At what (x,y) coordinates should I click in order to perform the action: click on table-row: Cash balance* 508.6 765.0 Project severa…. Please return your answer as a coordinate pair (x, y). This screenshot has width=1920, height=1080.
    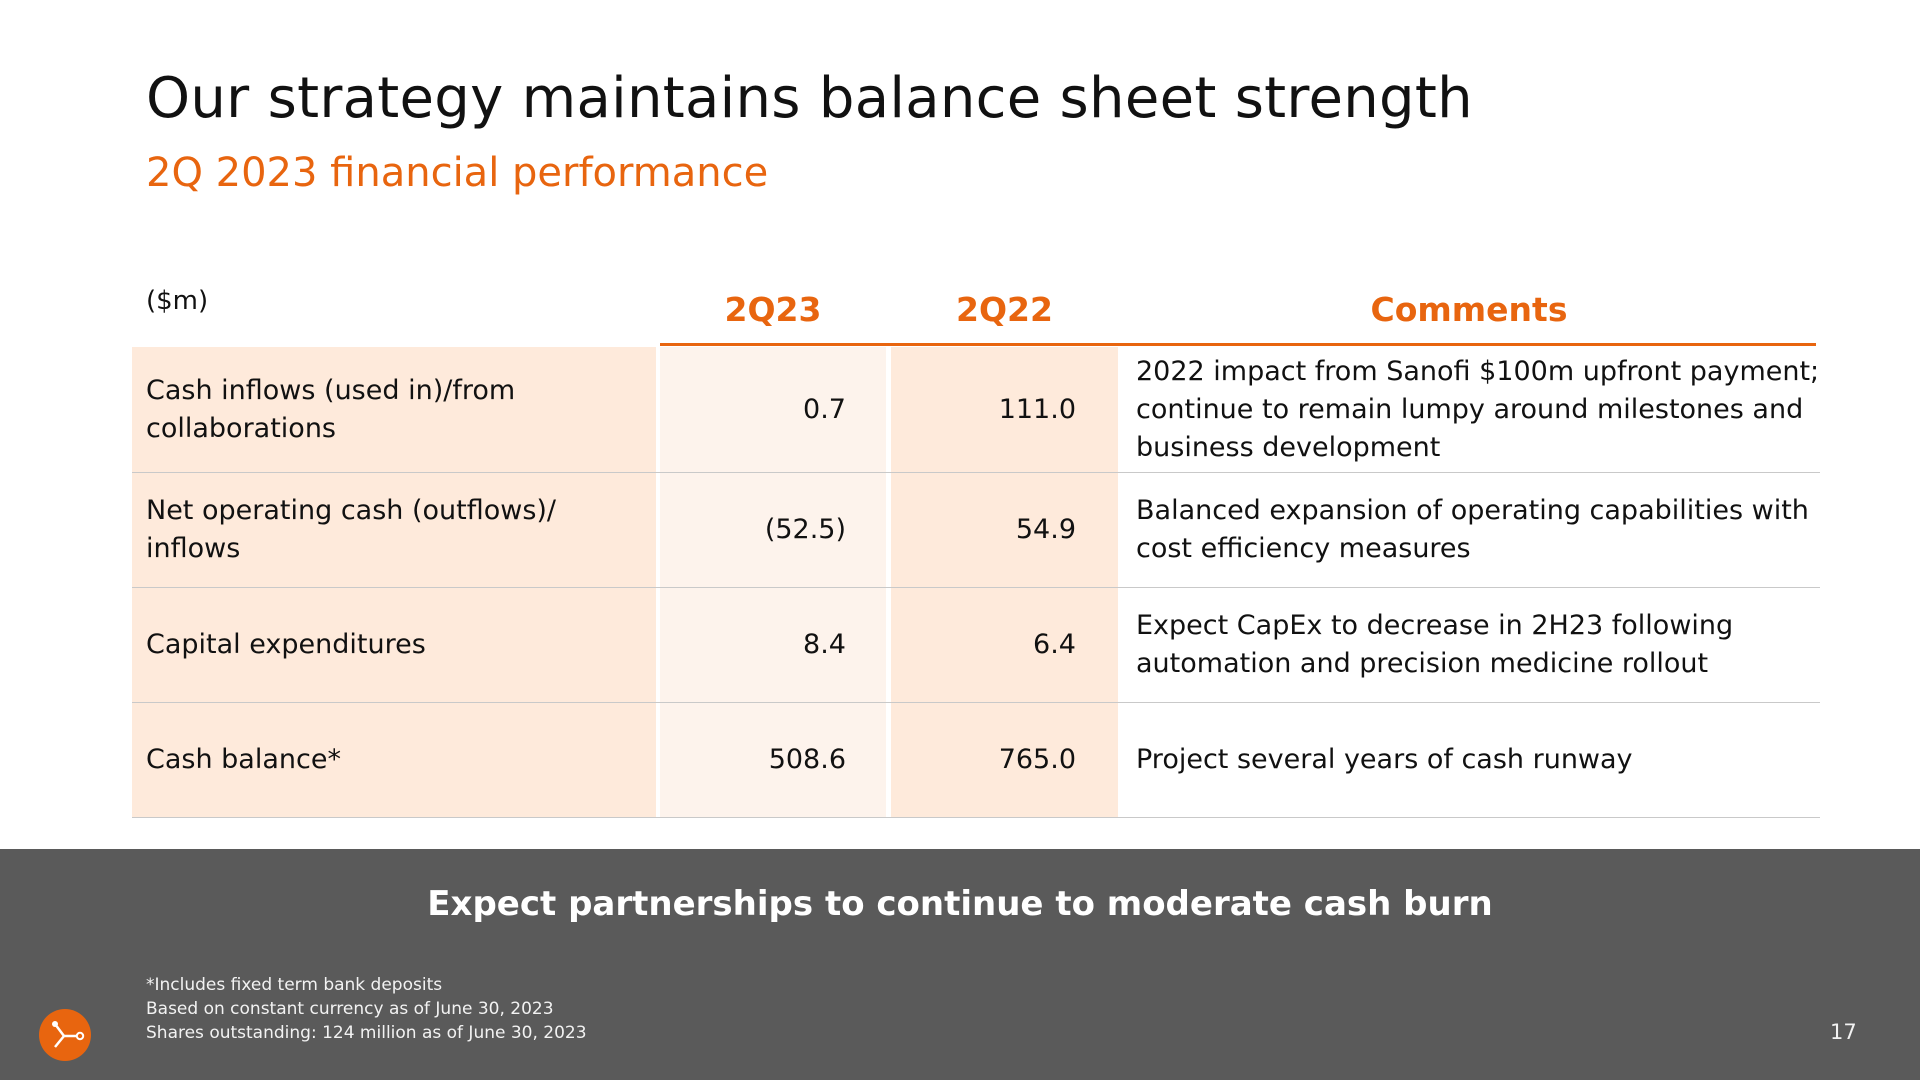
    Looking at the image, I should click on (976, 760).